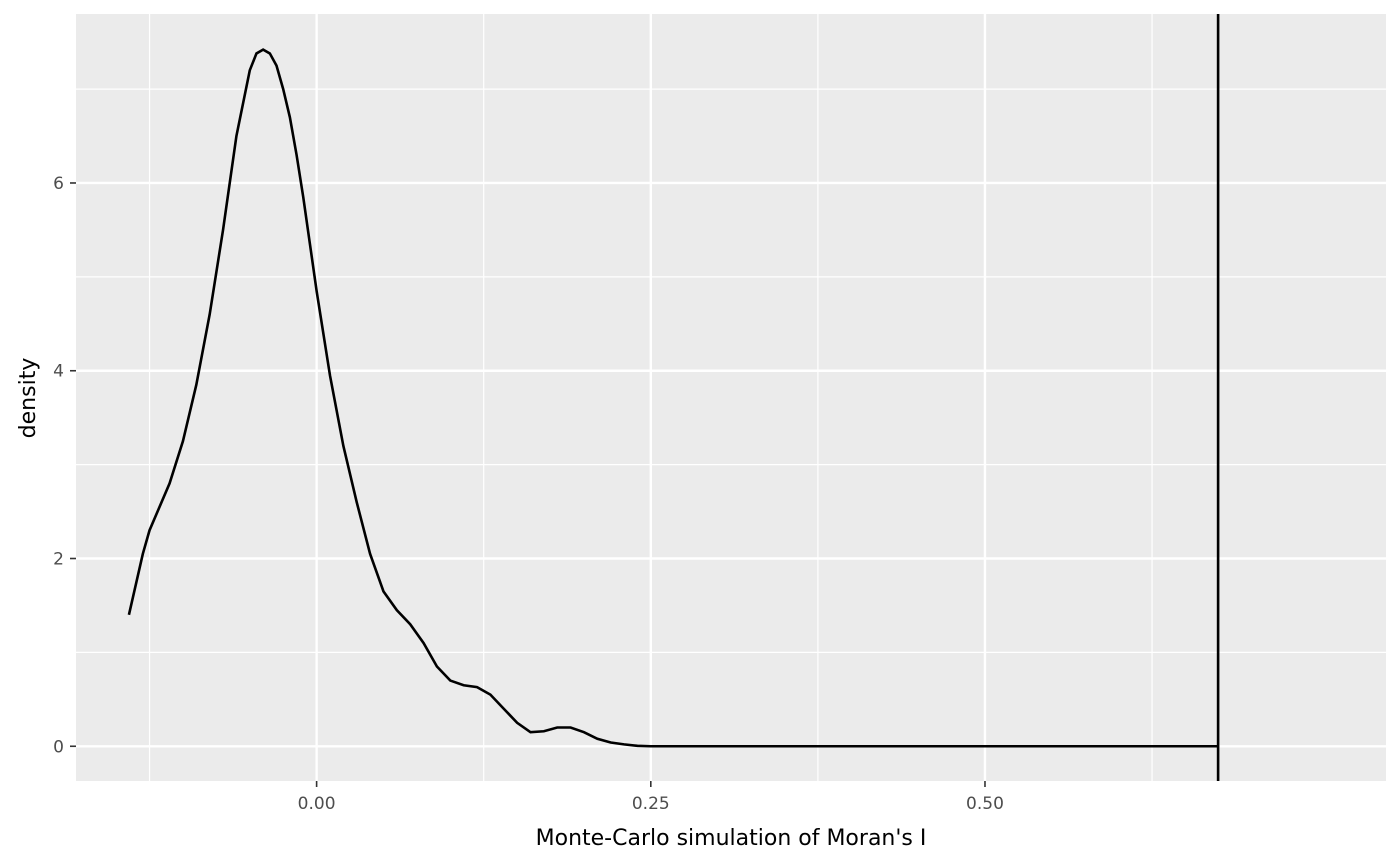 This screenshot has width=1400, height=866. I want to click on x-tick-label: 0.25, so click(651, 804).